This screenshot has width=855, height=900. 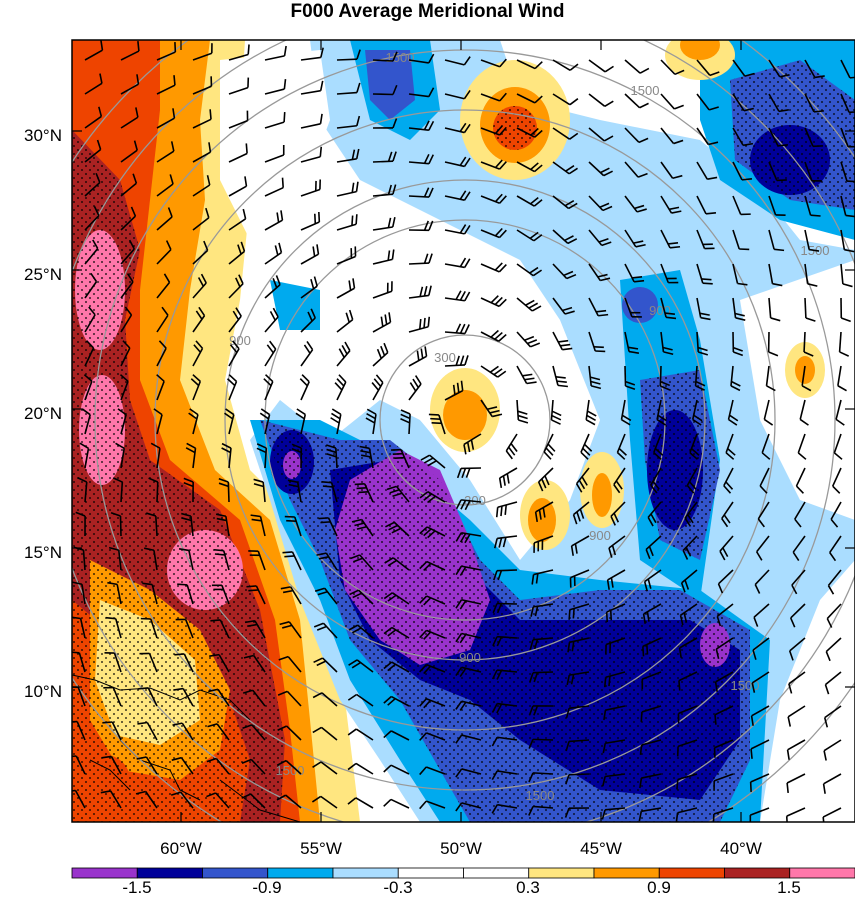 I want to click on lon-label-55w: 55°W, so click(x=321, y=848).